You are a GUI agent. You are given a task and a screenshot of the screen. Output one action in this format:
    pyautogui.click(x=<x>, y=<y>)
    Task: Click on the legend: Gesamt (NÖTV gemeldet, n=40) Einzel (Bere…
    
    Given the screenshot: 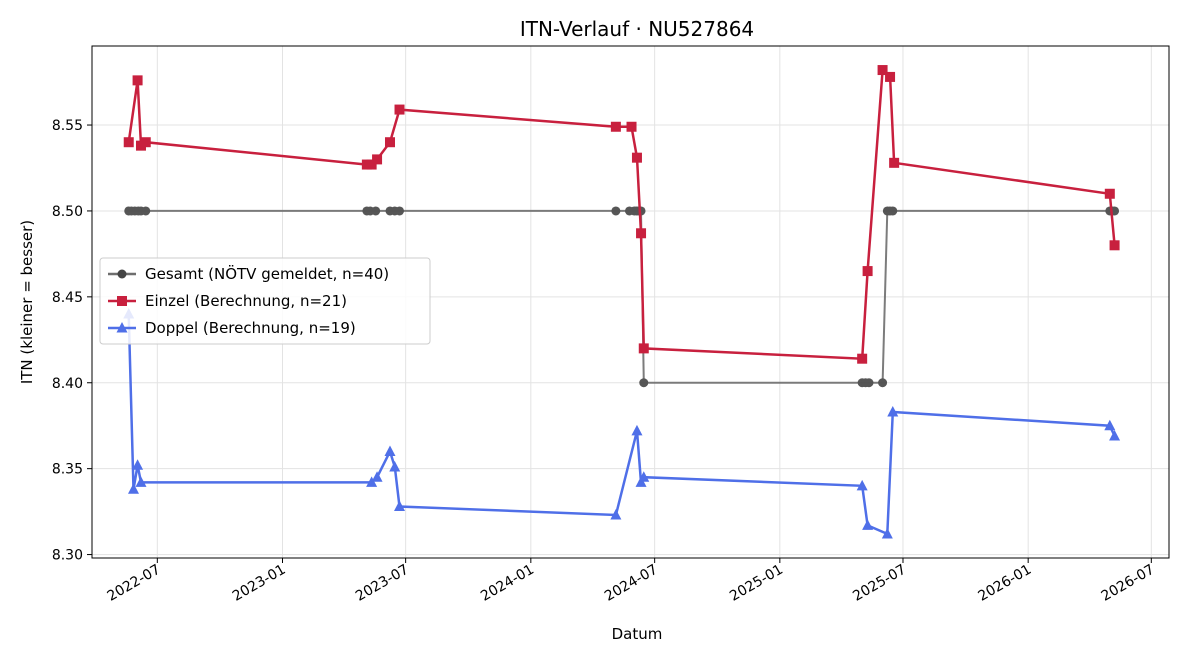 What is the action you would take?
    pyautogui.click(x=265, y=301)
    